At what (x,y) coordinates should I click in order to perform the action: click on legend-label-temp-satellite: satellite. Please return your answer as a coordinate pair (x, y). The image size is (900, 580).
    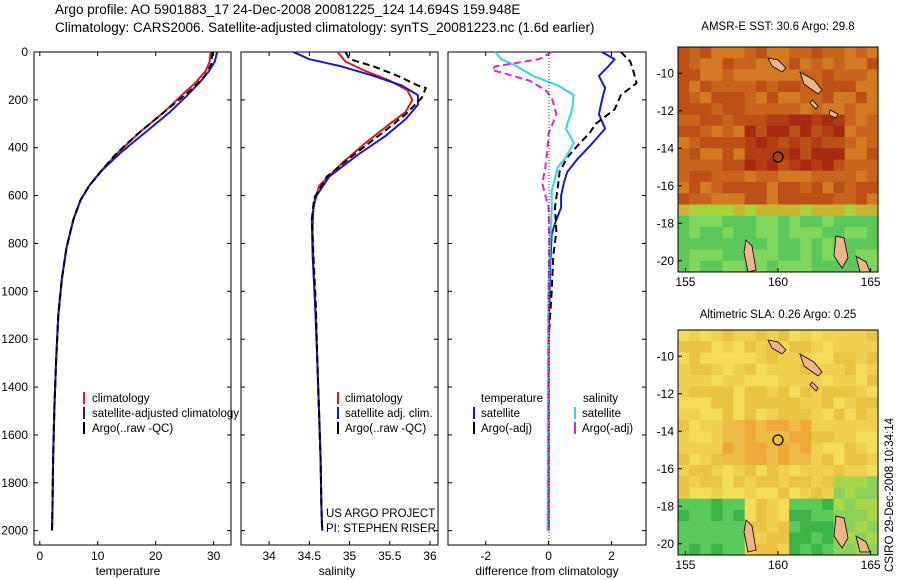
    Looking at the image, I should click on (500, 414).